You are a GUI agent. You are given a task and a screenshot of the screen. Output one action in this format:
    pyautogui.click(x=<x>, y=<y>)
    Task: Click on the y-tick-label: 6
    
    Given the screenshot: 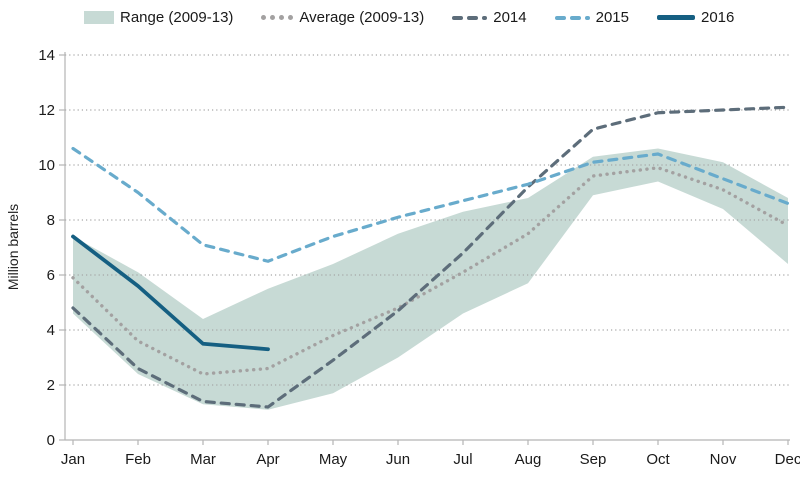 What is the action you would take?
    pyautogui.click(x=51, y=275)
    